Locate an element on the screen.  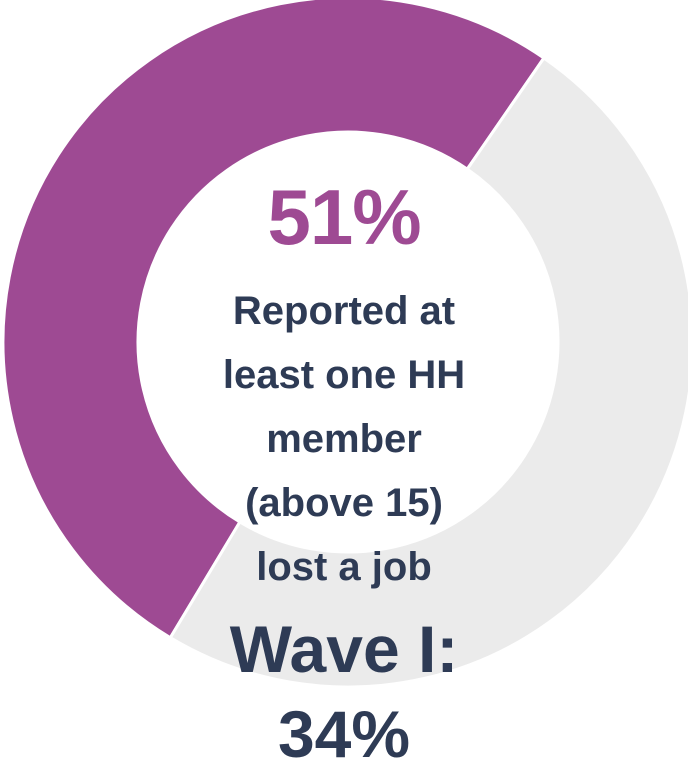
center-line-4: (above 15) is located at coordinates (344, 503).